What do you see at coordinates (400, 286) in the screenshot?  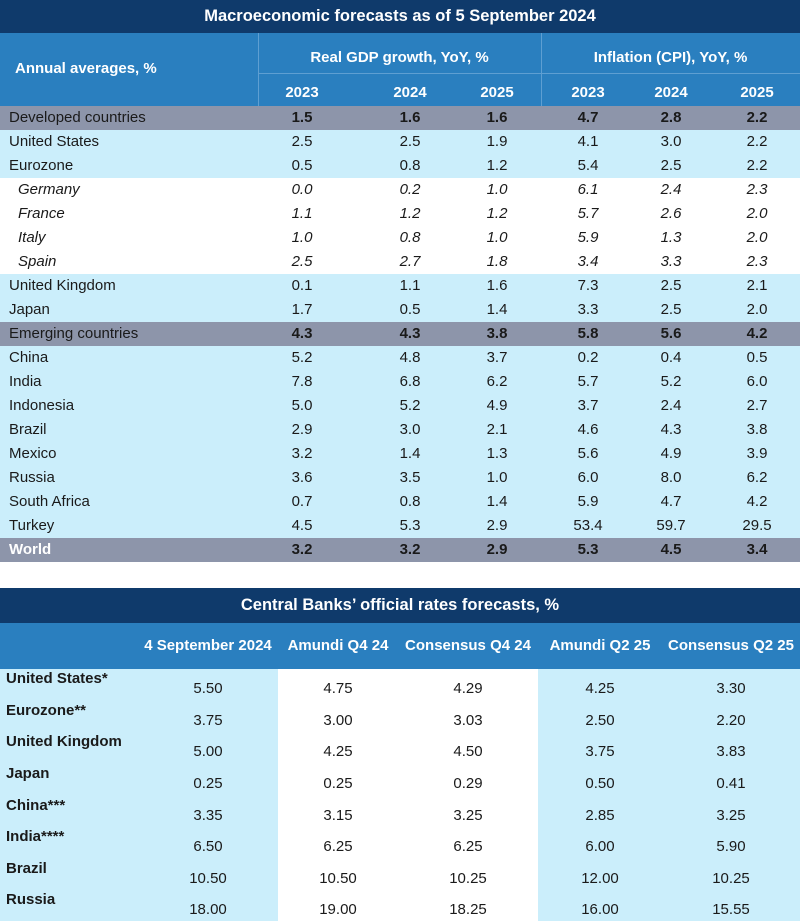 I see `country-row: United Kingdom 0.1 1.1 1.6 7.3 2.5 2.1` at bounding box center [400, 286].